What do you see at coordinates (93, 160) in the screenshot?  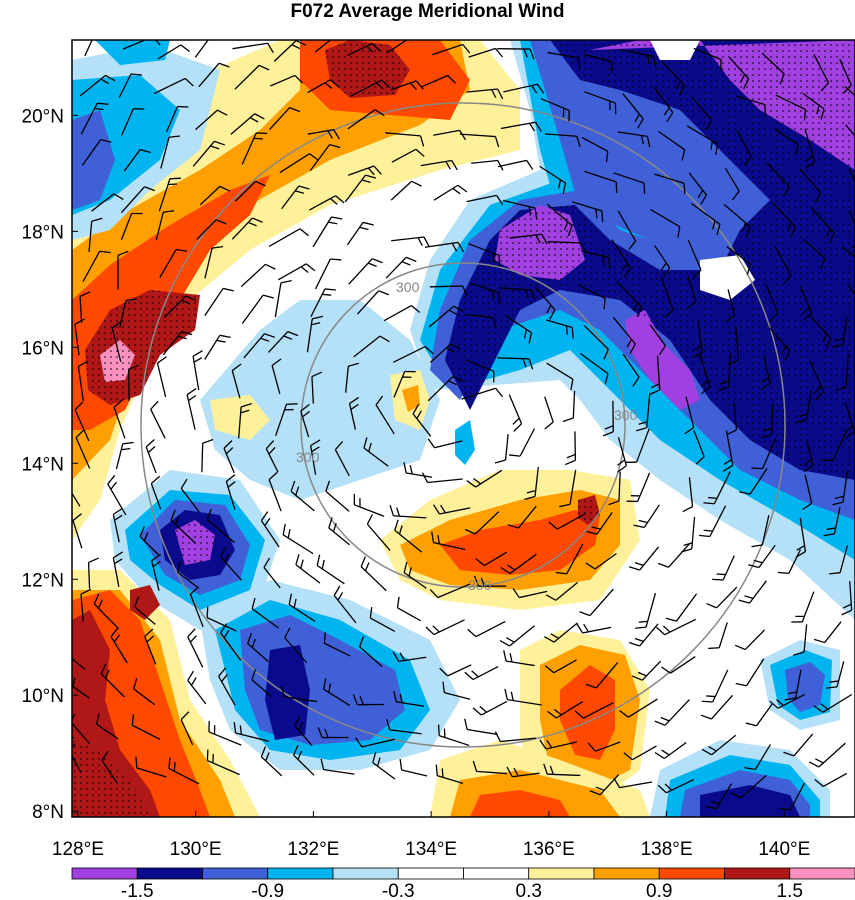 I see `cool-nw-blue` at bounding box center [93, 160].